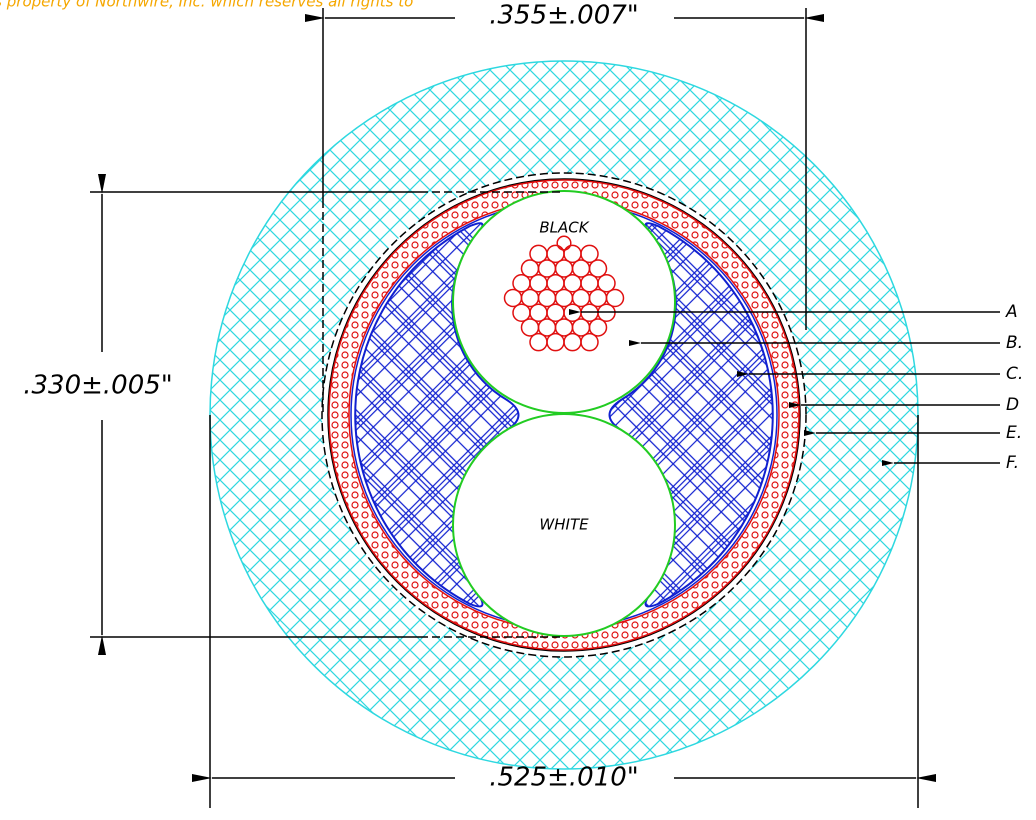 The height and width of the screenshot is (820, 1036). I want to click on callout-label: D, so click(1012, 405).